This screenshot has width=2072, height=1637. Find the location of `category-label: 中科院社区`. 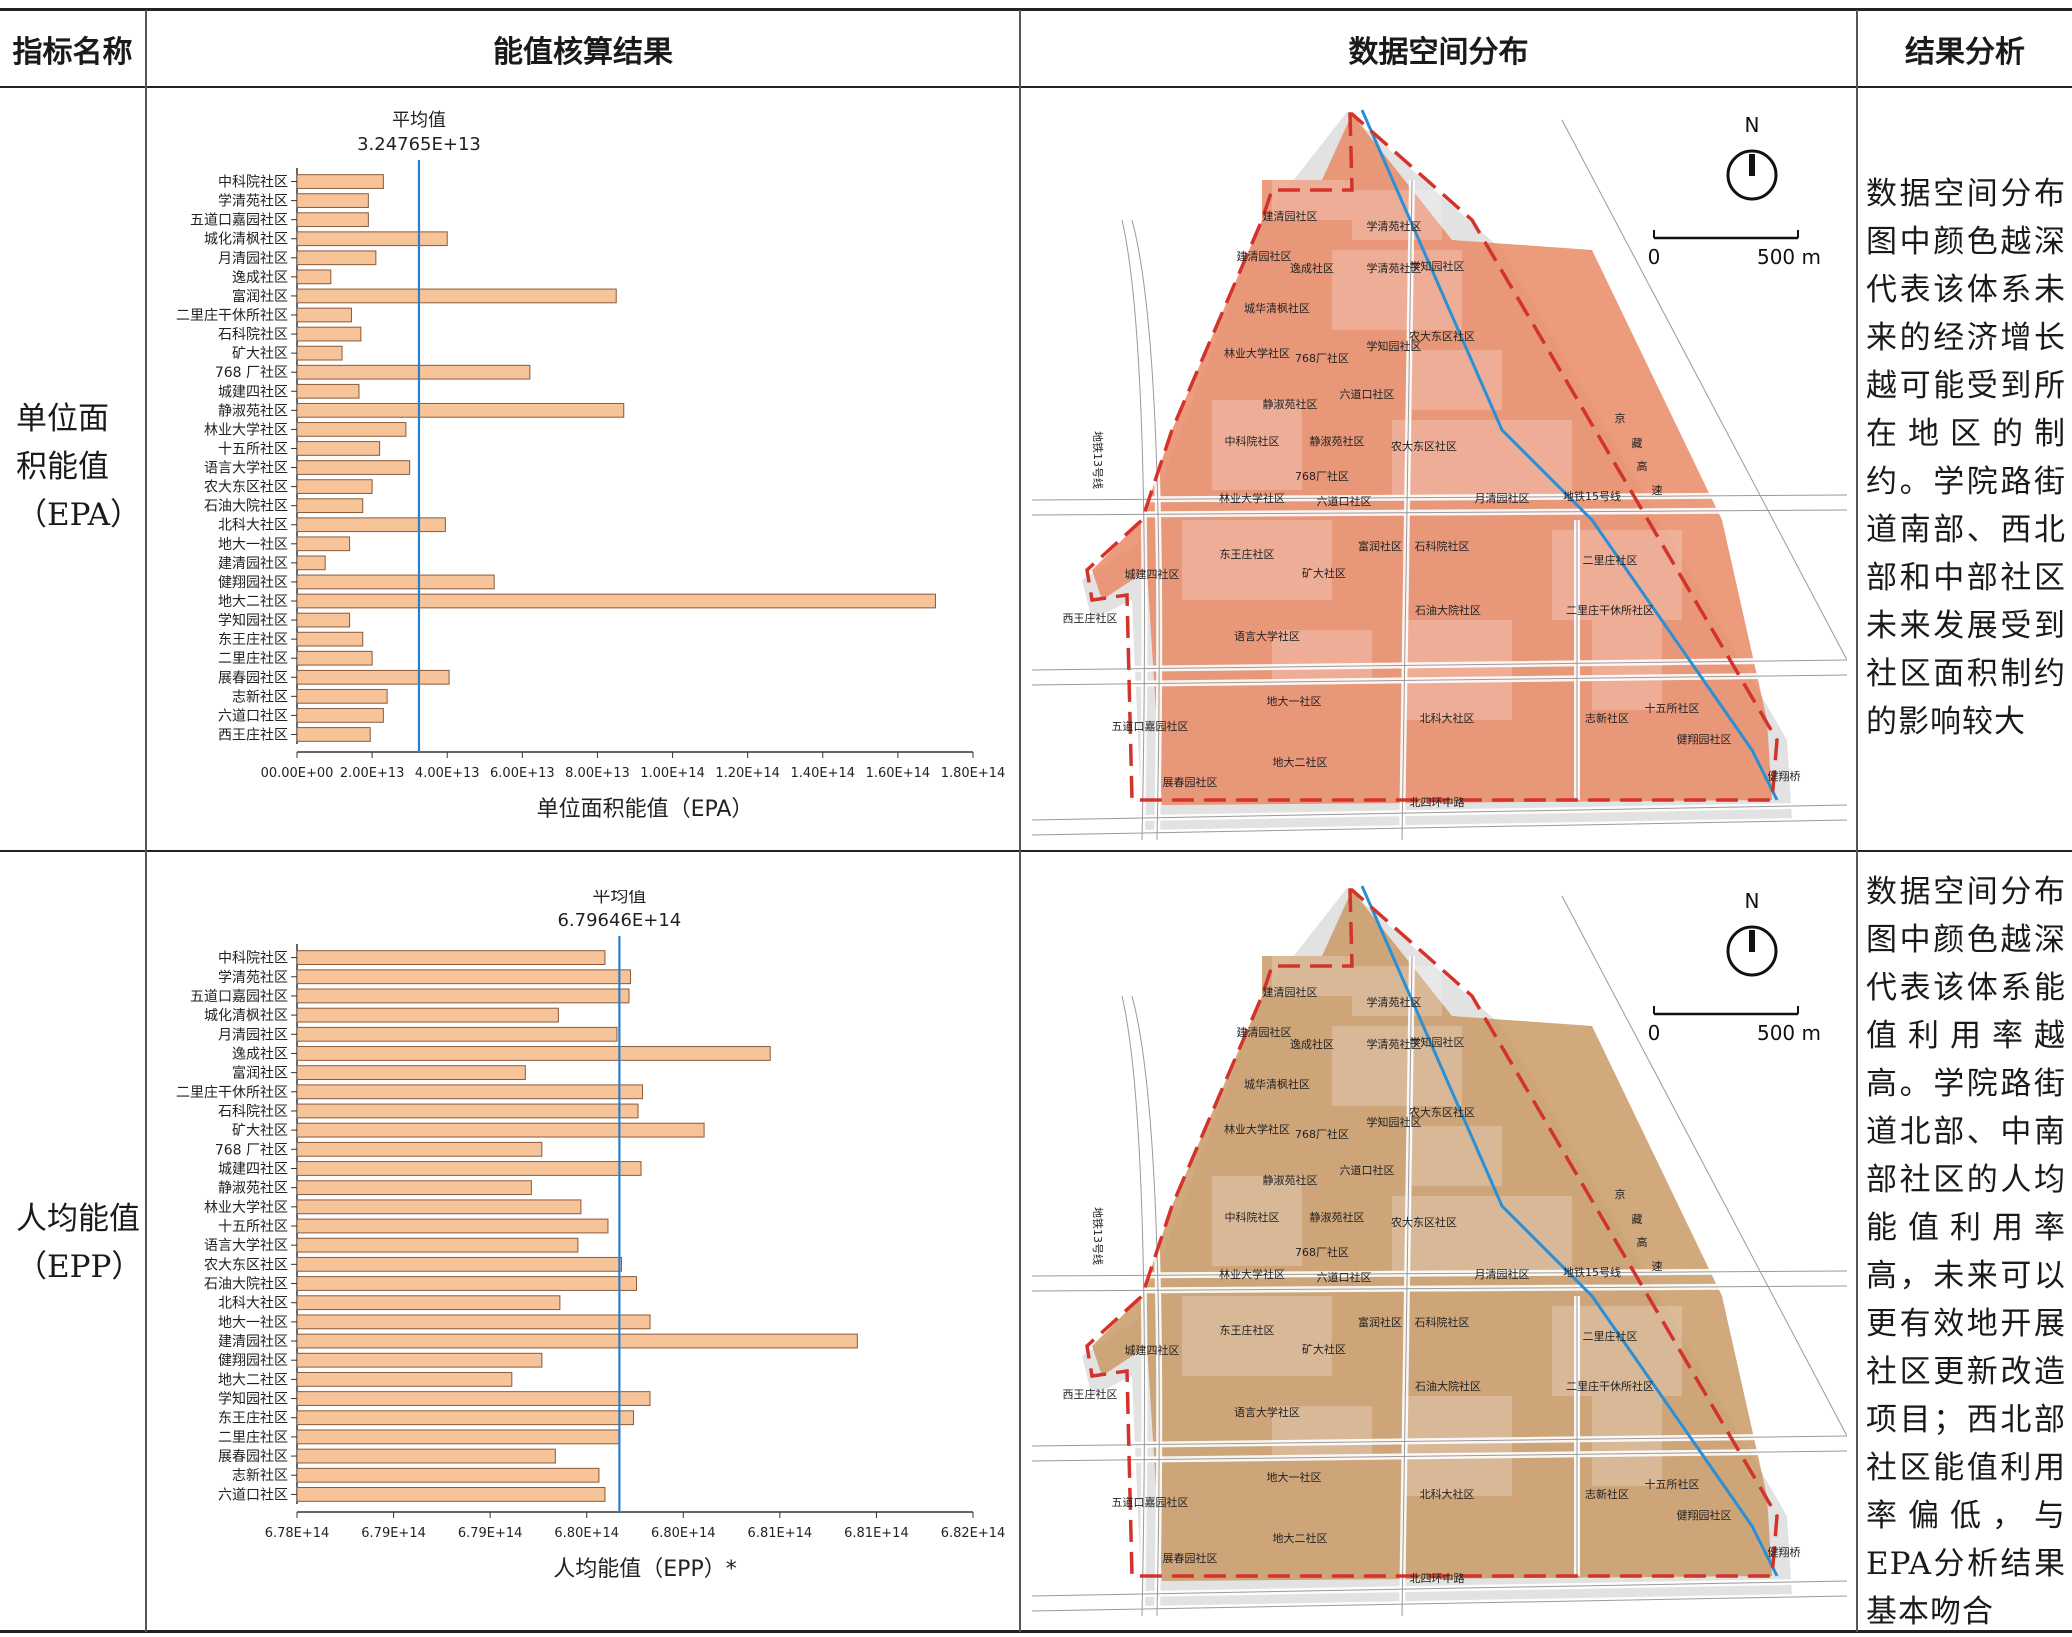

category-label: 中科院社区 is located at coordinates (253, 183).